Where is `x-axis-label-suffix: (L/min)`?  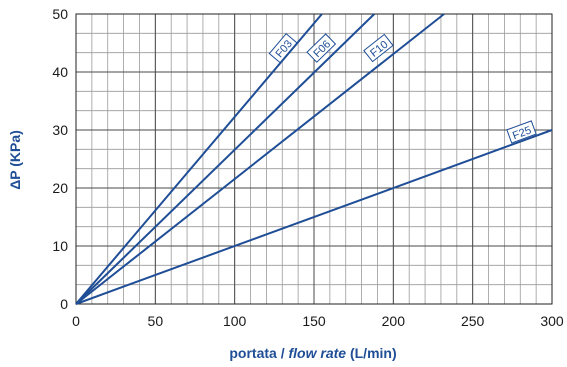
x-axis-label-suffix: (L/min) is located at coordinates (371, 353).